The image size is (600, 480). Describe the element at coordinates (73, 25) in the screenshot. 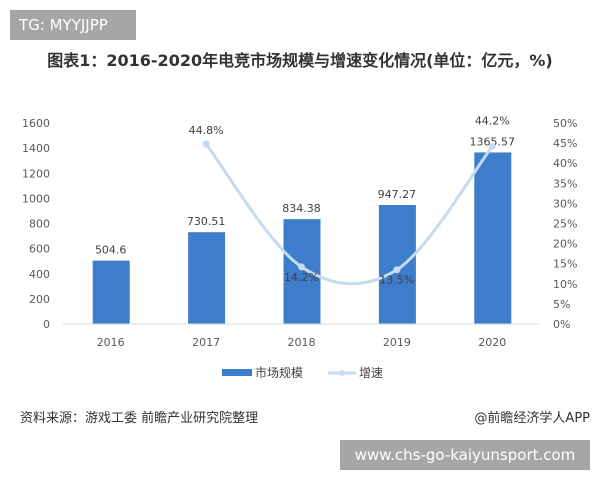

I see `watermark-badge: TG: MYYJJPP` at that location.